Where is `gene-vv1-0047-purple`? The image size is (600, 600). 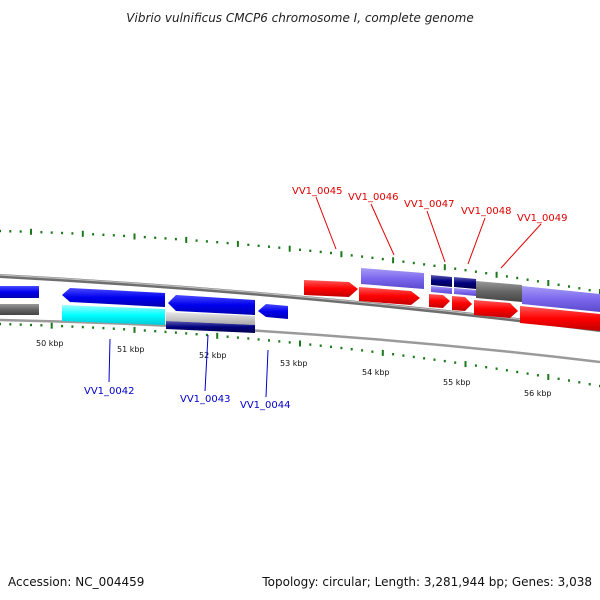 gene-vv1-0047-purple is located at coordinates (441, 290).